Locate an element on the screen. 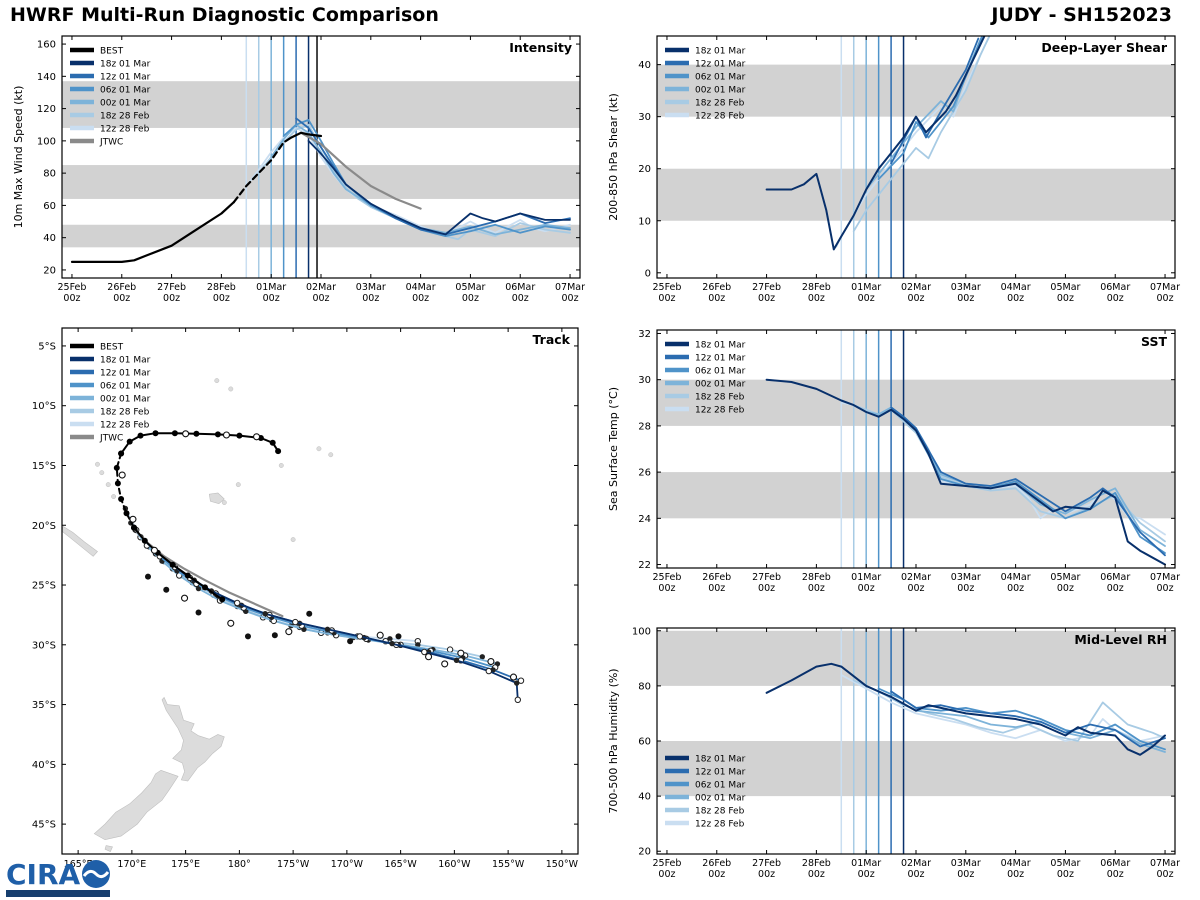 This screenshot has width=1200, height=900. legend-label: 12z 28 Feb is located at coordinates (720, 825).